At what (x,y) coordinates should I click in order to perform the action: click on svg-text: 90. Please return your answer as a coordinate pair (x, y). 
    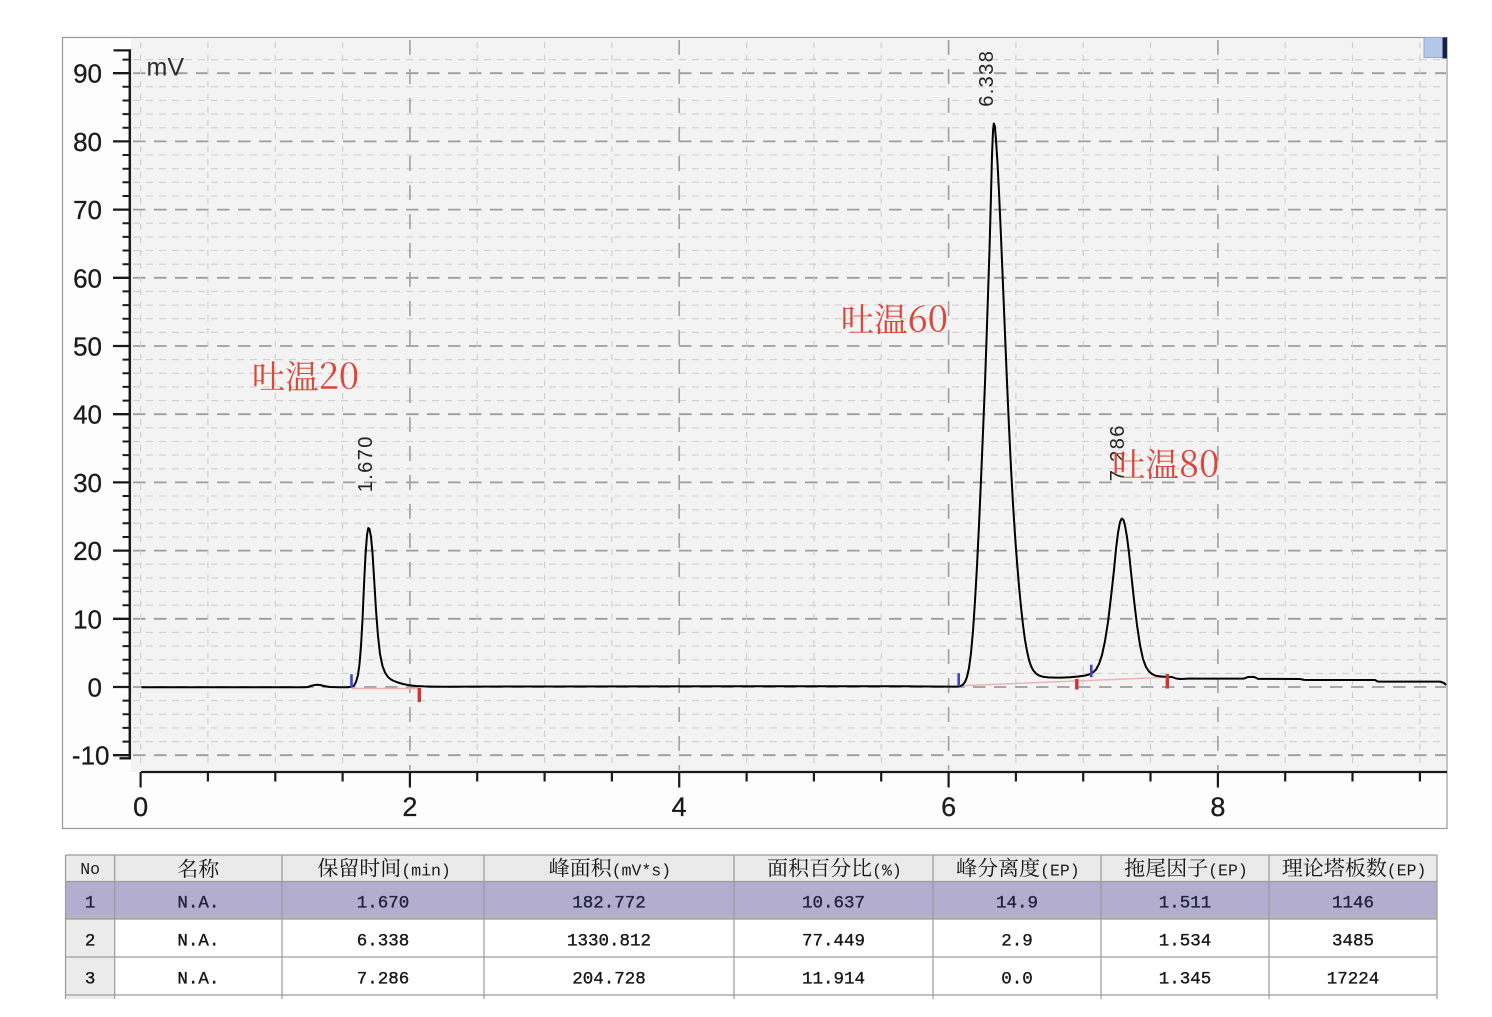
    Looking at the image, I should click on (87, 74).